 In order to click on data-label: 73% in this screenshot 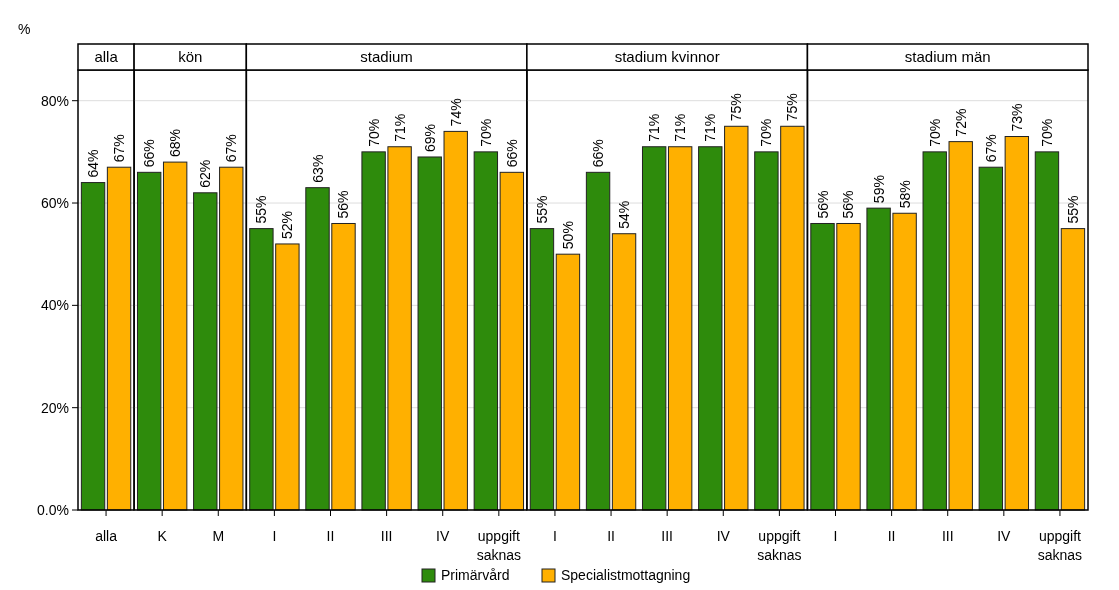, I will do `click(1016, 117)`.